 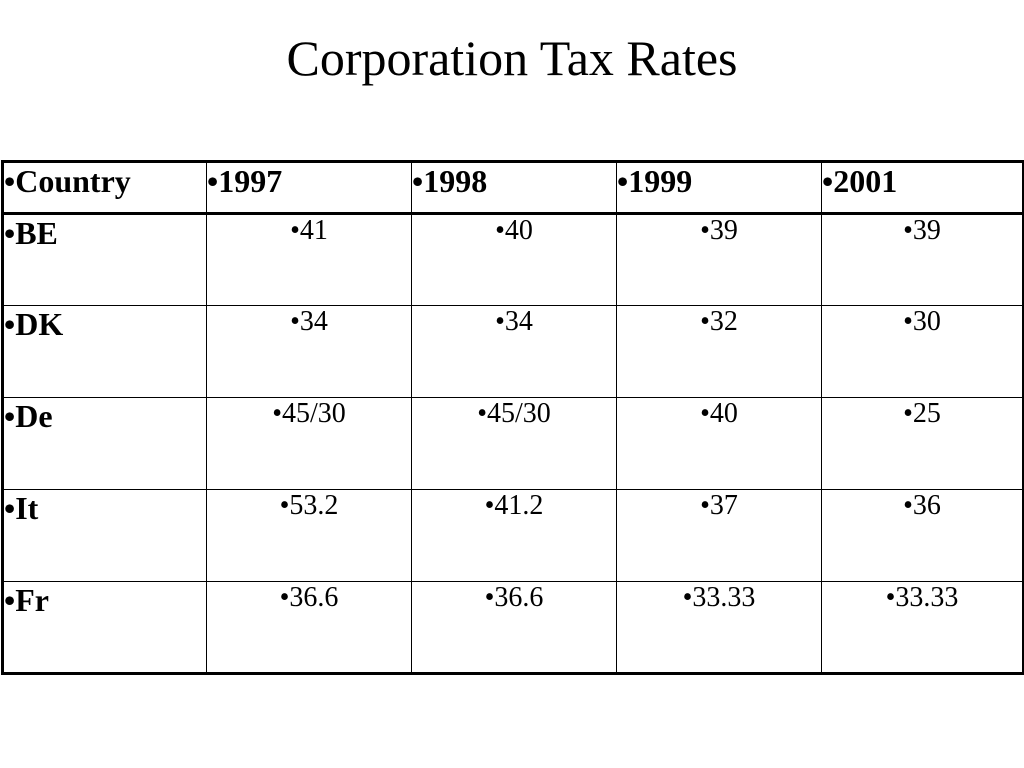 What do you see at coordinates (39, 324) in the screenshot?
I see `country-label: DK` at bounding box center [39, 324].